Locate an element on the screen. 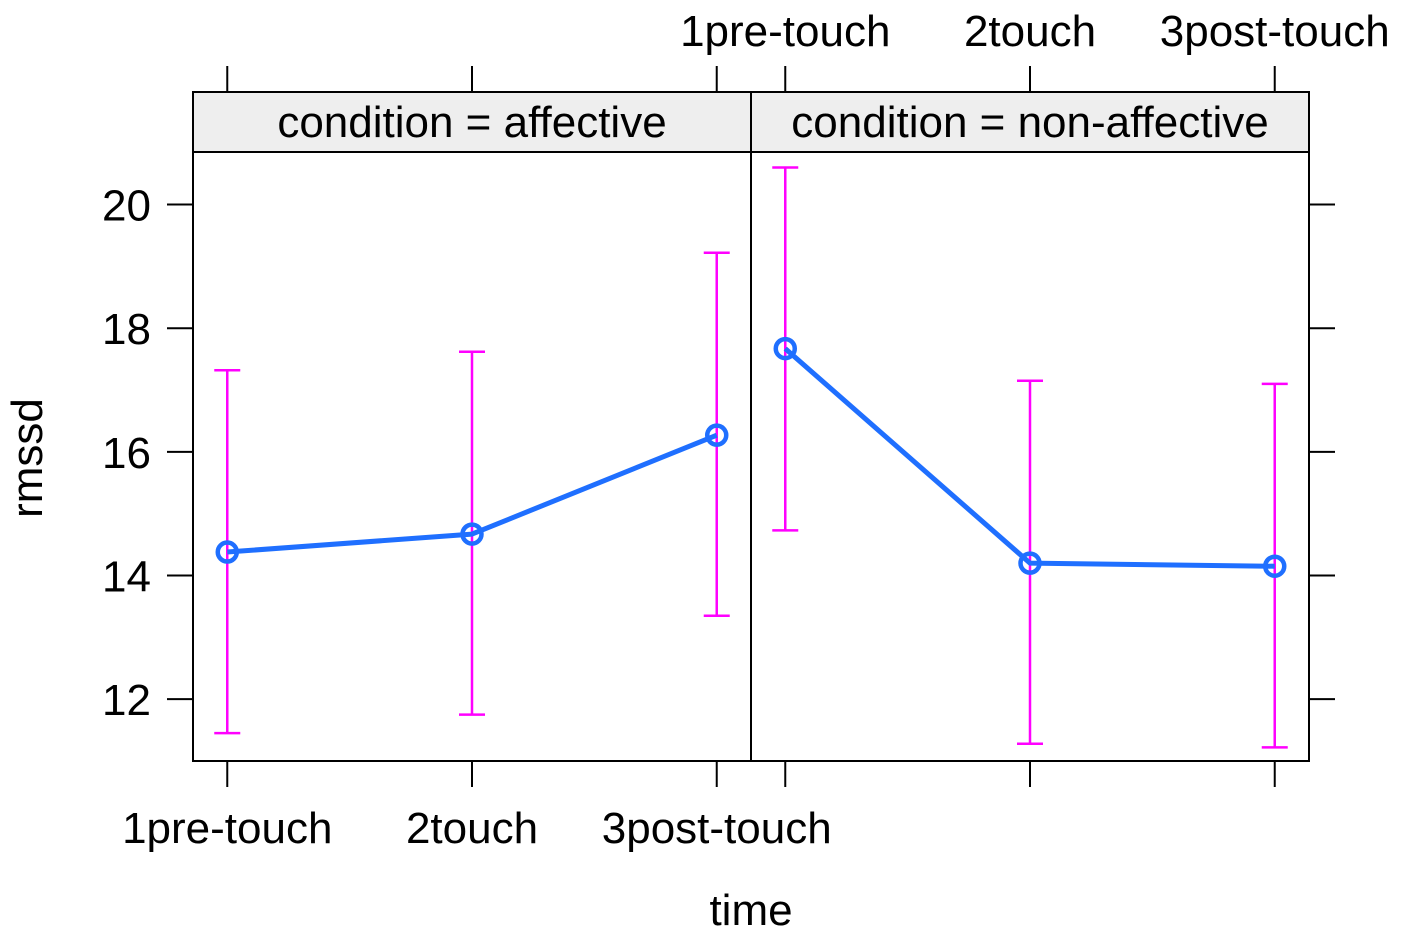 The image size is (1415, 943). y-tick-label: 14 is located at coordinates (126, 577).